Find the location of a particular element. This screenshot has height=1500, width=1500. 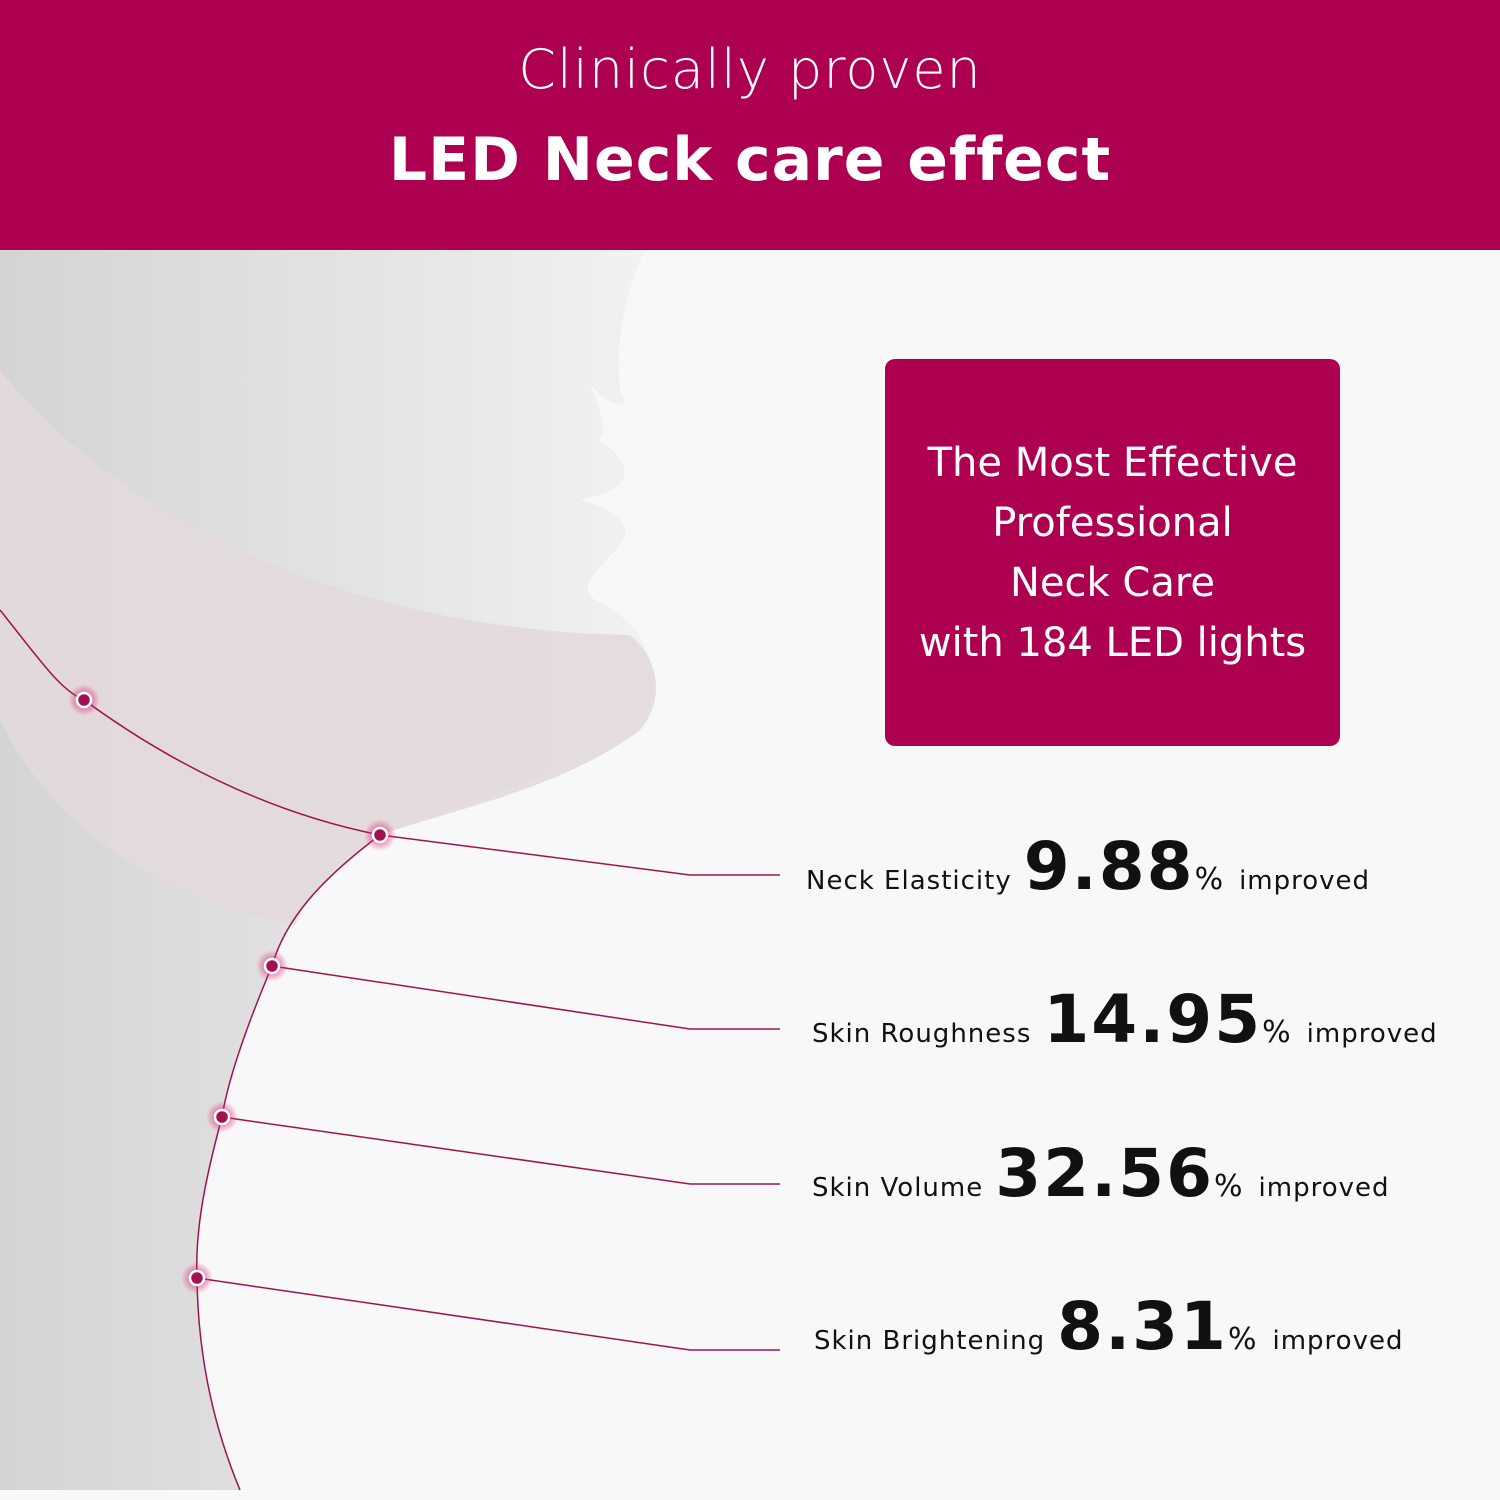

stat-neck-elasticity: Neck Elasticity 9.88 % improved is located at coordinates (1088, 866).